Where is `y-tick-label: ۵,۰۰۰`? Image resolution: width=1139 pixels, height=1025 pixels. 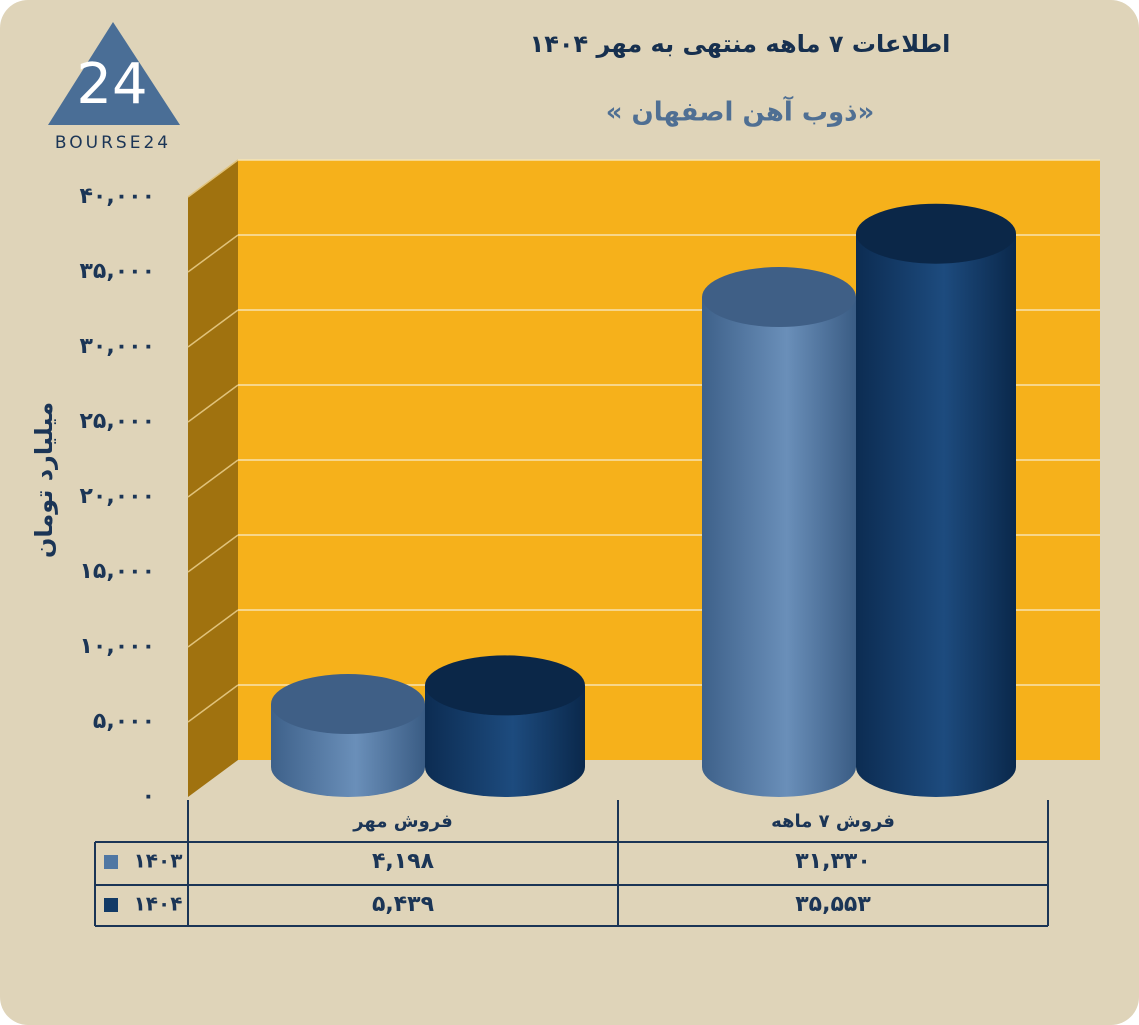
y-tick-label: ۵,۰۰۰ is located at coordinates (124, 721).